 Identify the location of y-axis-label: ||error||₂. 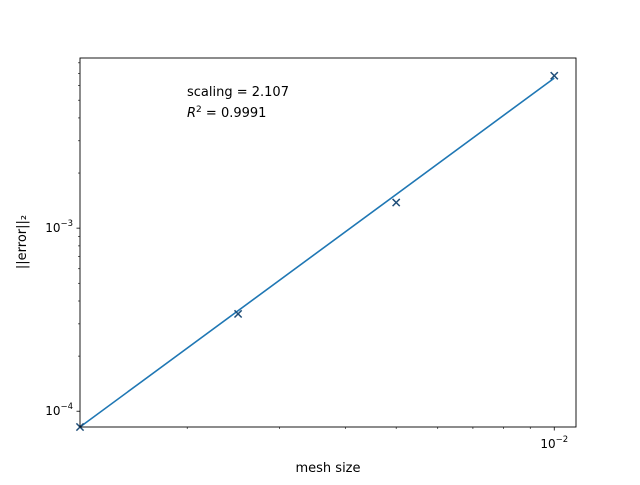
(22, 242).